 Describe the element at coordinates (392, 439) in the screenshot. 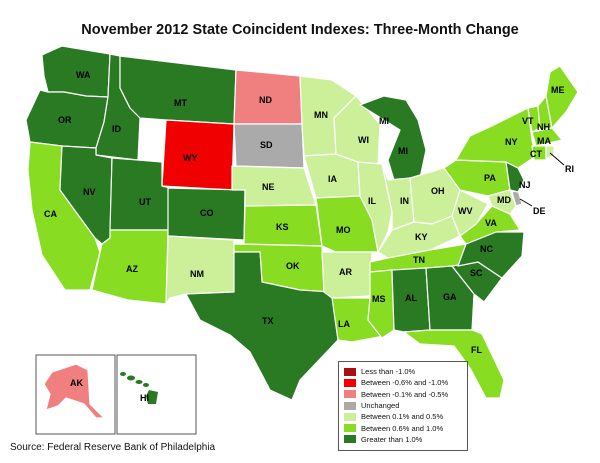

I see `legend-label: Greater than 1.0%` at that location.